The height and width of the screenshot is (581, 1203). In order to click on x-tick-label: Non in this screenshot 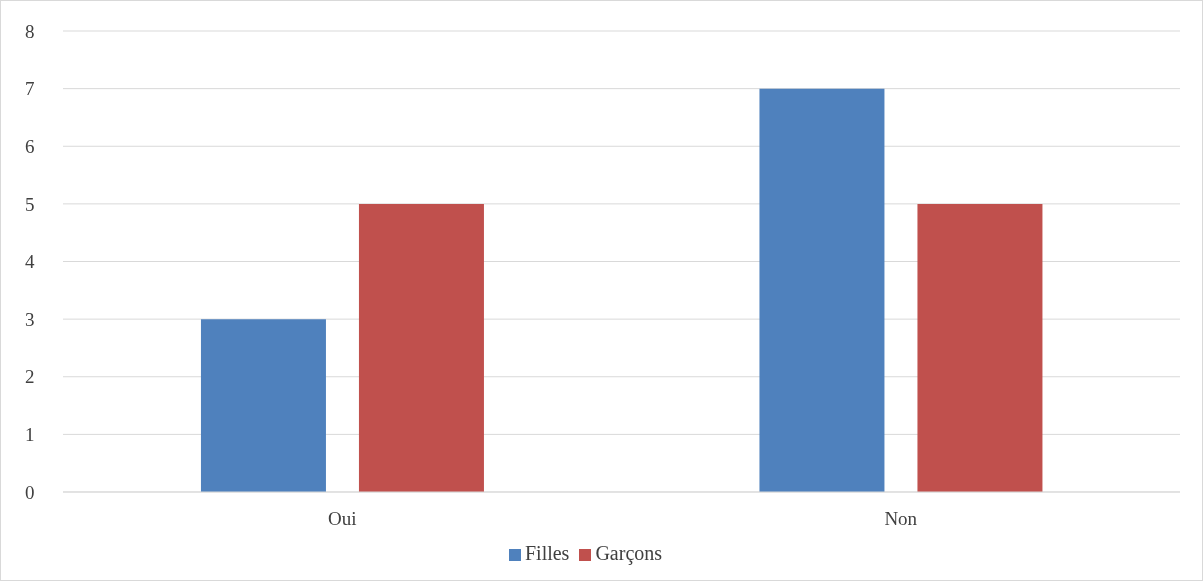, I will do `click(901, 519)`.